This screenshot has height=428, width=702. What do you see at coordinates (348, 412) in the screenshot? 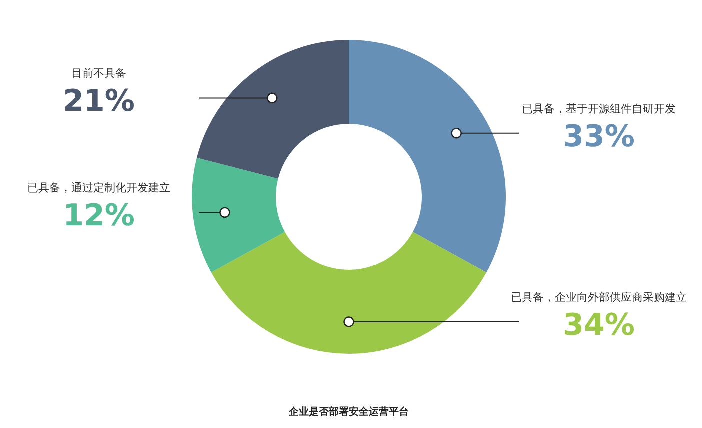
I see `text: 企业是否部署安全运营平台` at bounding box center [348, 412].